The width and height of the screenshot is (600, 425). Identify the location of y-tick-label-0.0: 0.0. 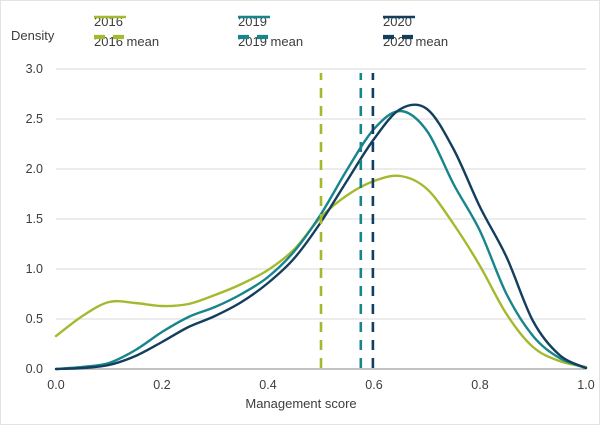
(34, 369).